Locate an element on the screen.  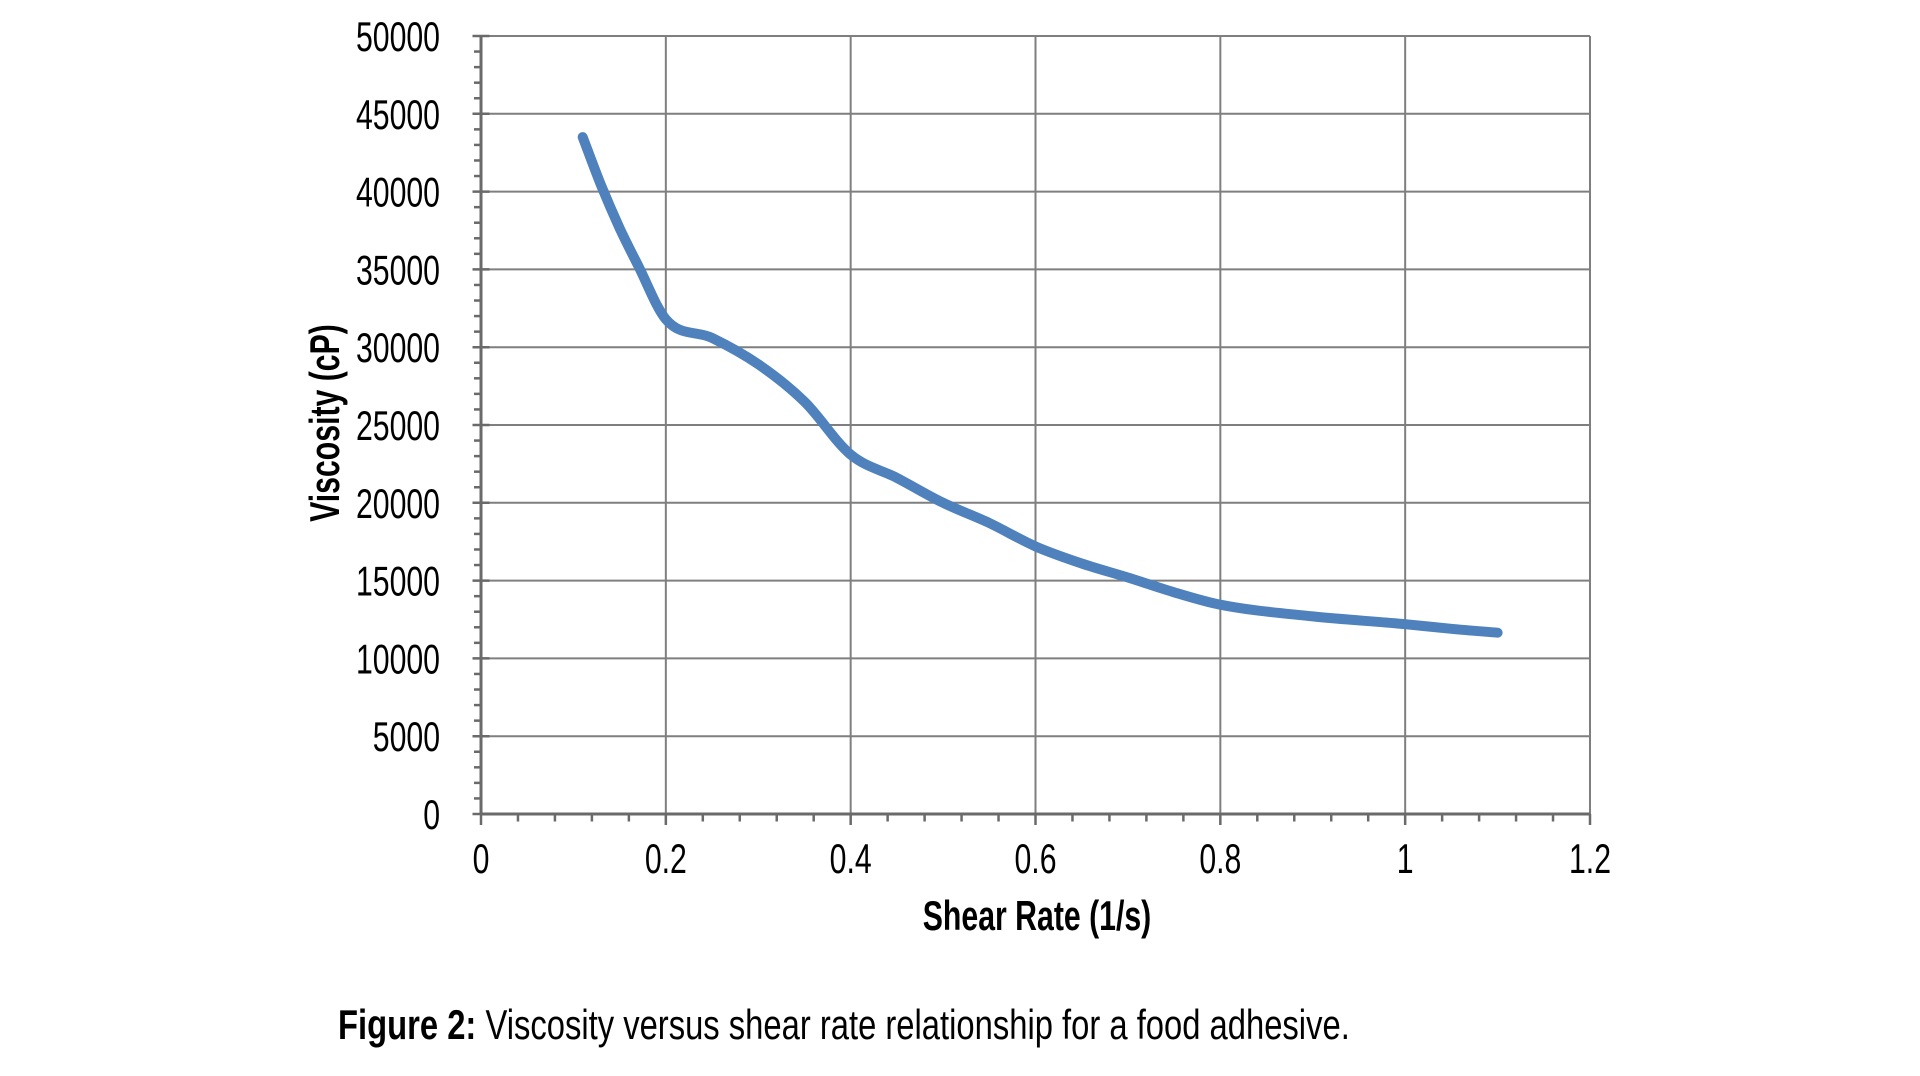
x-tick-label: 0.4 is located at coordinates (851, 858).